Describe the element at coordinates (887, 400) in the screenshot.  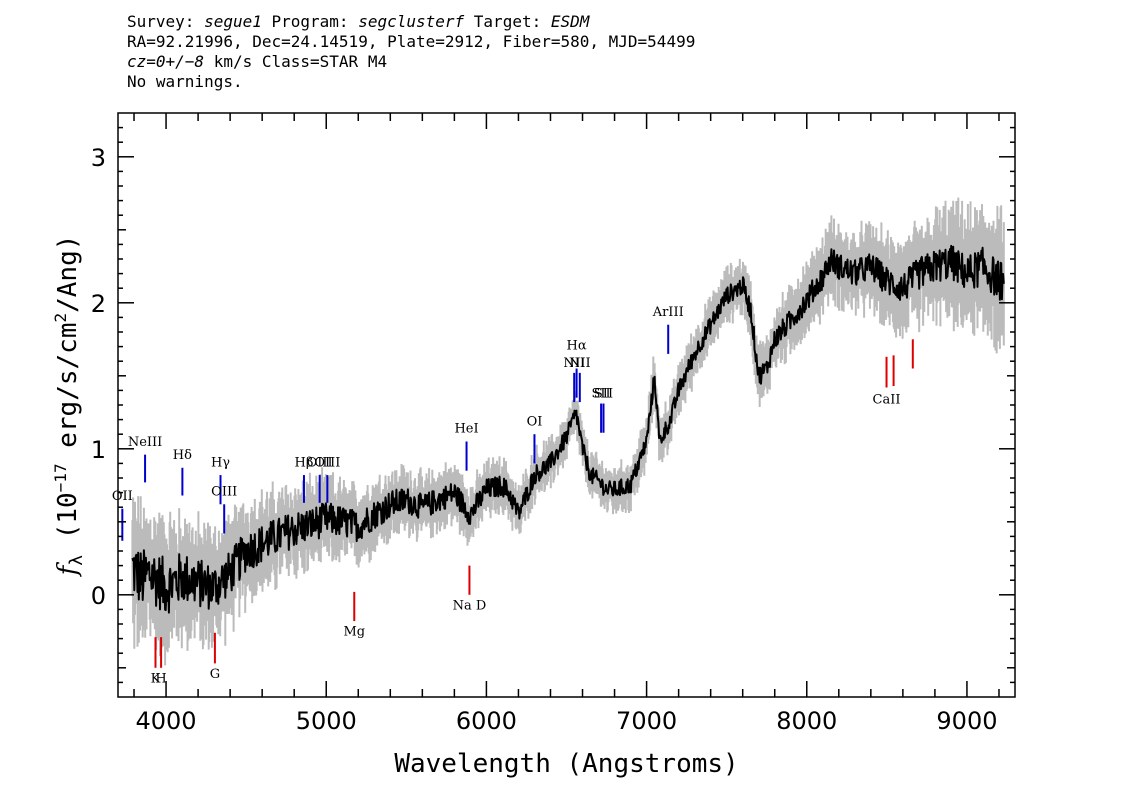
I see `absorption-line-label: CaII` at that location.